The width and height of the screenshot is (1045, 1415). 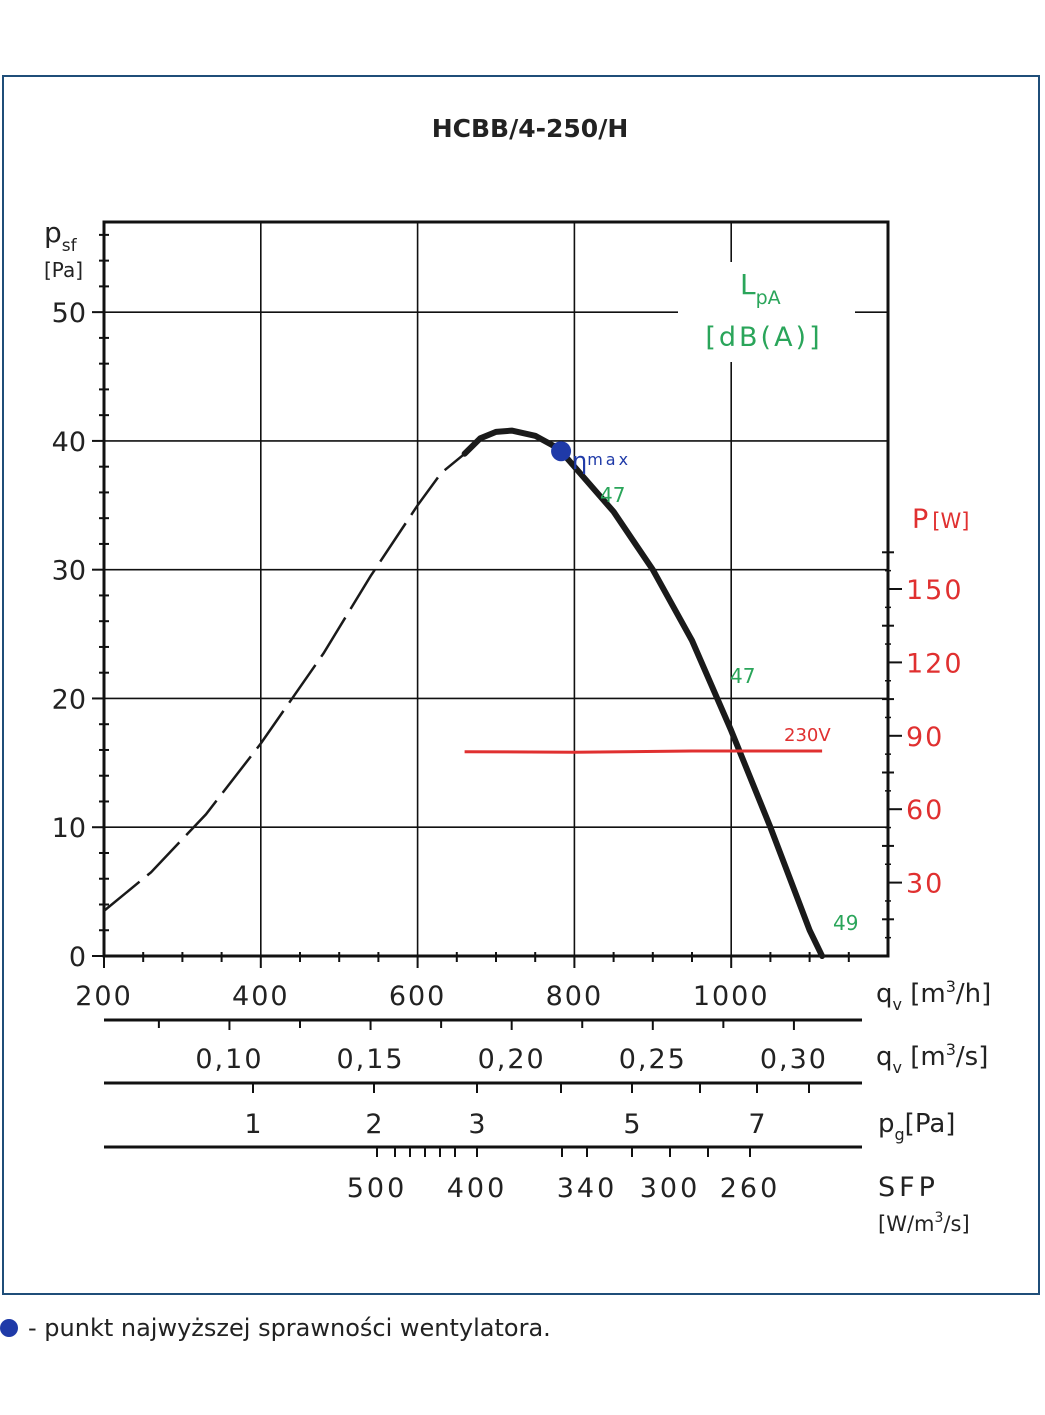 What do you see at coordinates (601, 461) in the screenshot?
I see `eta-max-label: ηmax` at bounding box center [601, 461].